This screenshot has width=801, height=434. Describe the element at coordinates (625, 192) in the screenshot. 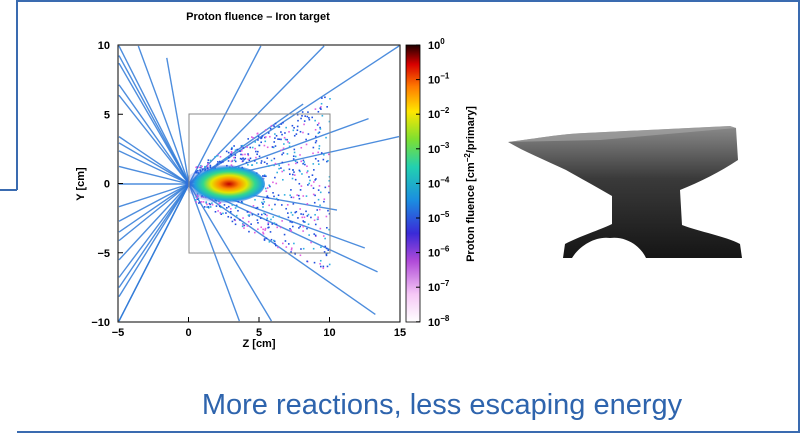

I see `anvil-image` at that location.